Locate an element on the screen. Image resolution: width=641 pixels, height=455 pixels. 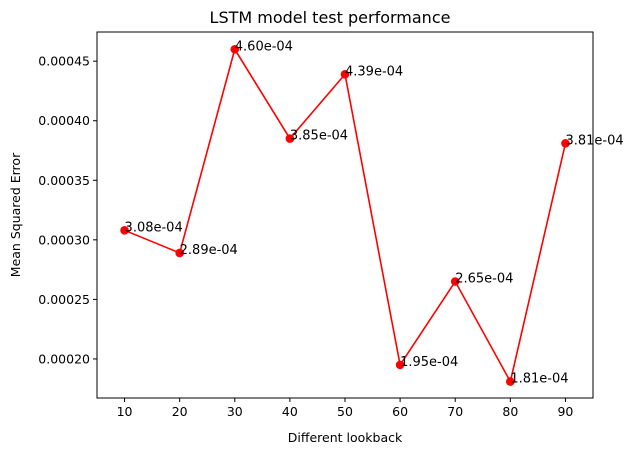
x-tick-label: 20 is located at coordinates (180, 411).